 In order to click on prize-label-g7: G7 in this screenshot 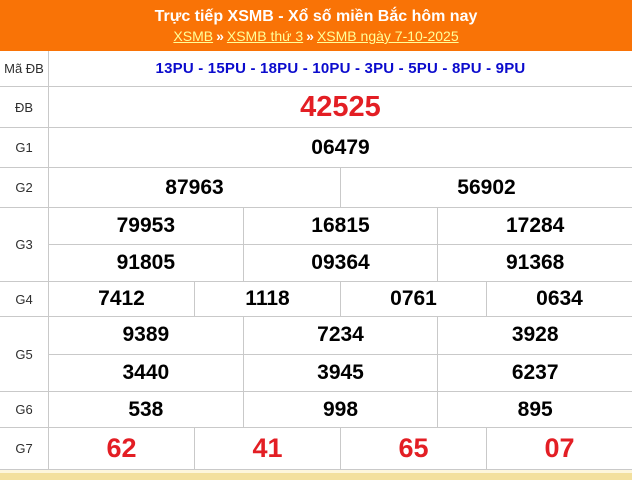, I will do `click(24, 448)`.